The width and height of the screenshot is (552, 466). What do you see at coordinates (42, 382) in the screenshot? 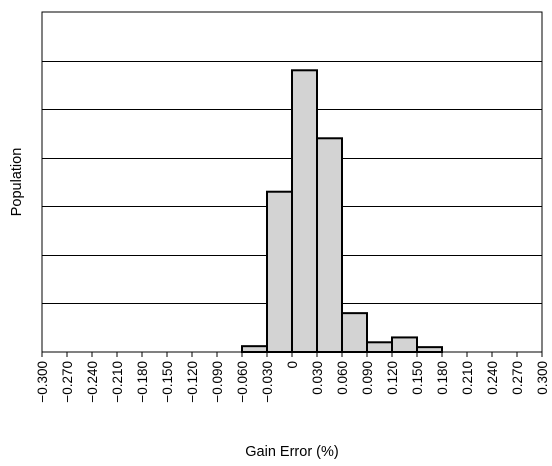
I see `x-tick-label: −0.300` at bounding box center [42, 382].